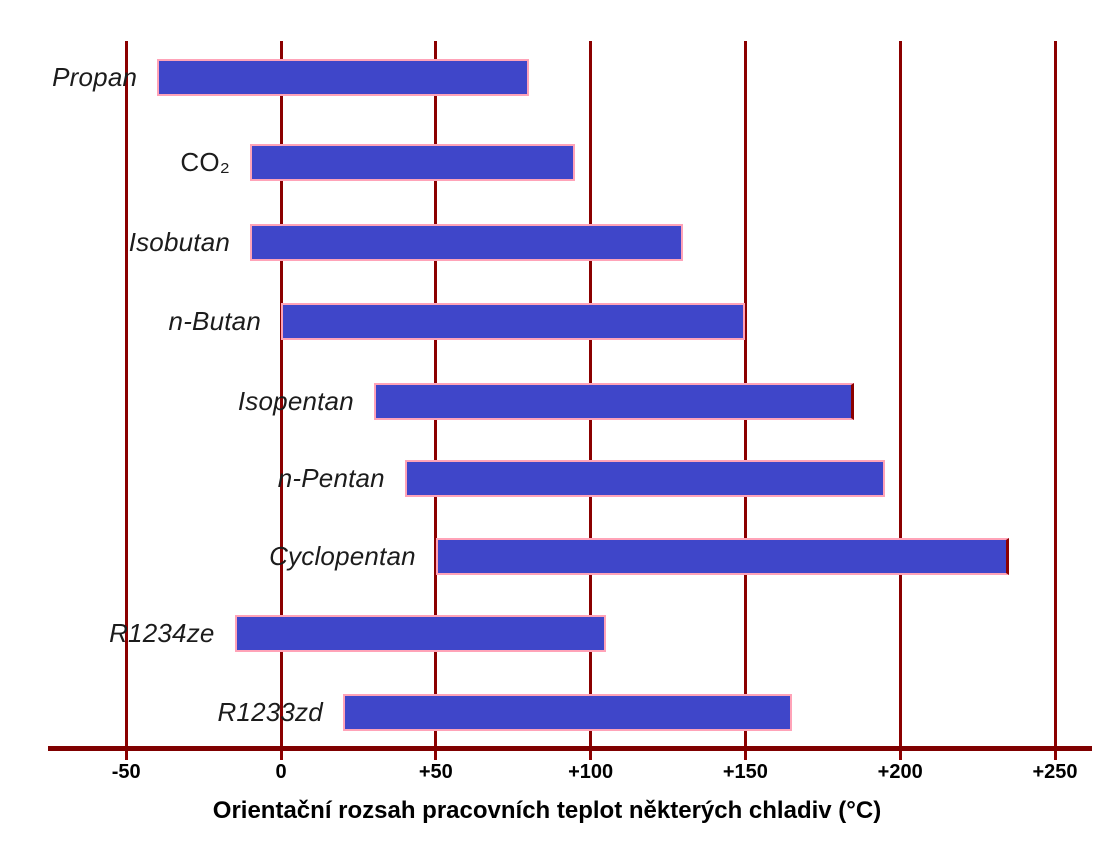 This screenshot has width=1094, height=848. What do you see at coordinates (95, 77) in the screenshot?
I see `category-label: Propan` at bounding box center [95, 77].